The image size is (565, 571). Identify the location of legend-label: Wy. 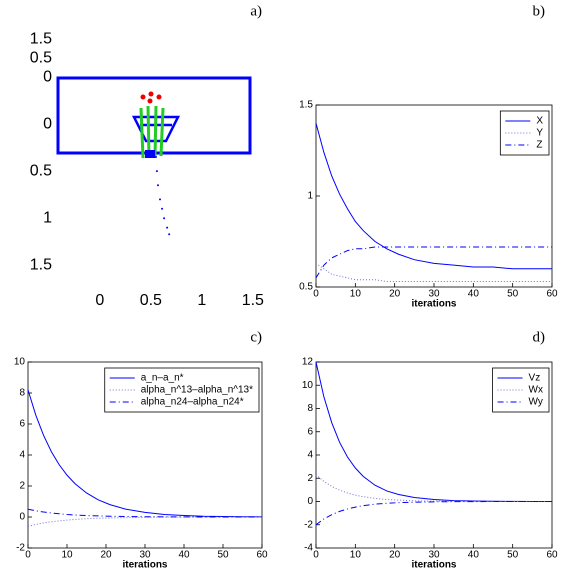
(536, 402).